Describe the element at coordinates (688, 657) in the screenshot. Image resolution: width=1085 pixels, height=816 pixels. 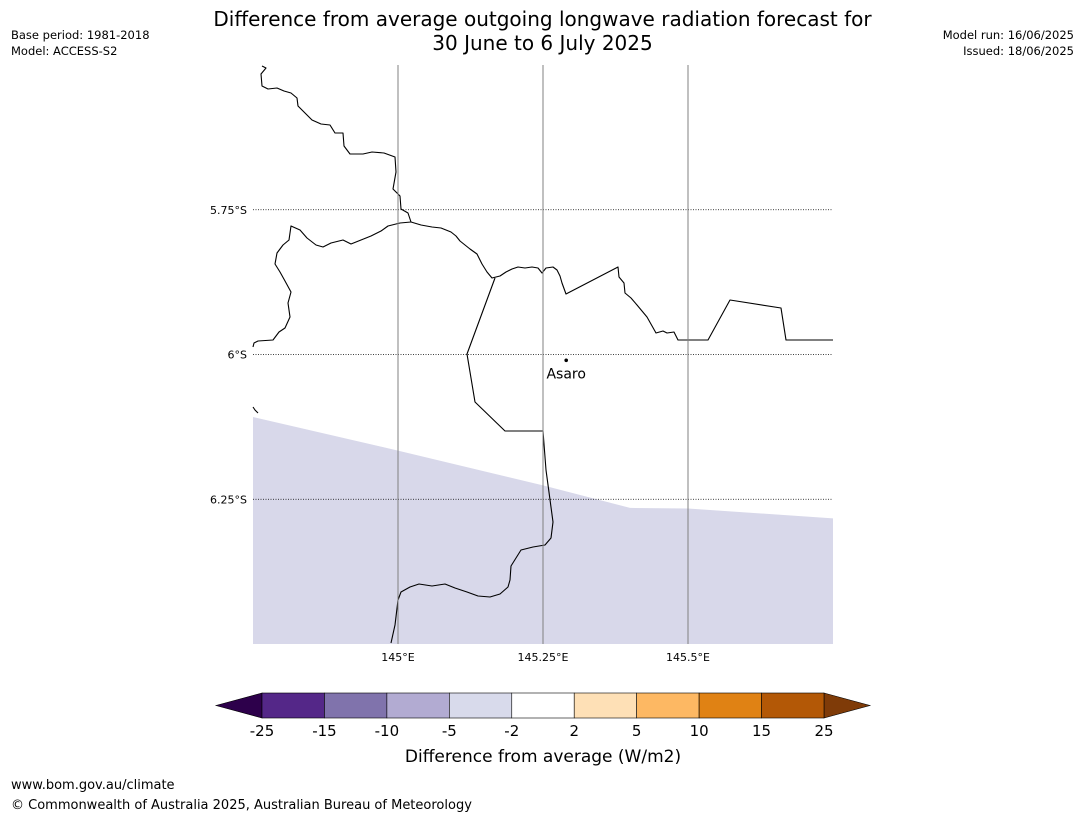
I see `lon-tick-label: 145.5°E` at that location.